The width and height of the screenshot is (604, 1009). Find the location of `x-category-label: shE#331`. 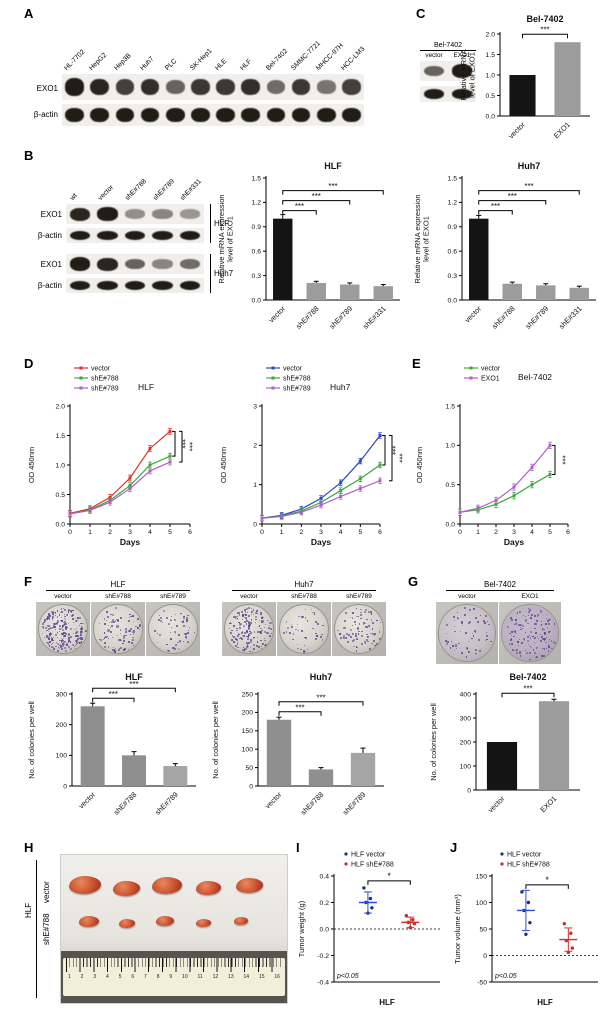

x-category-label: shE#331 is located at coordinates (374, 317).